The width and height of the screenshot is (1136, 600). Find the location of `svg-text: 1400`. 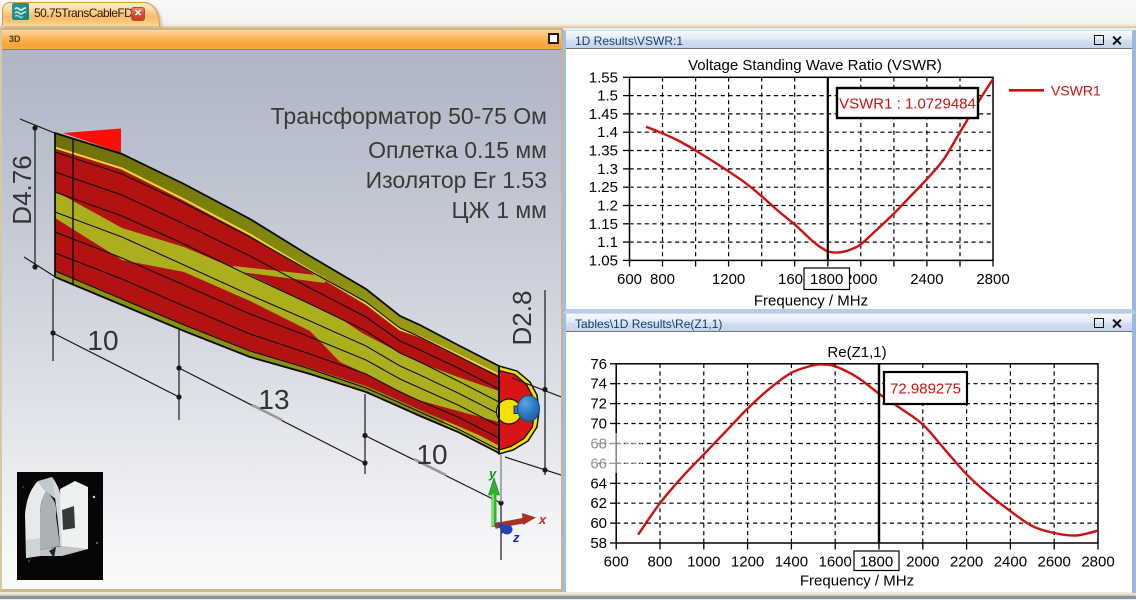

svg-text: 1400 is located at coordinates (791, 562).